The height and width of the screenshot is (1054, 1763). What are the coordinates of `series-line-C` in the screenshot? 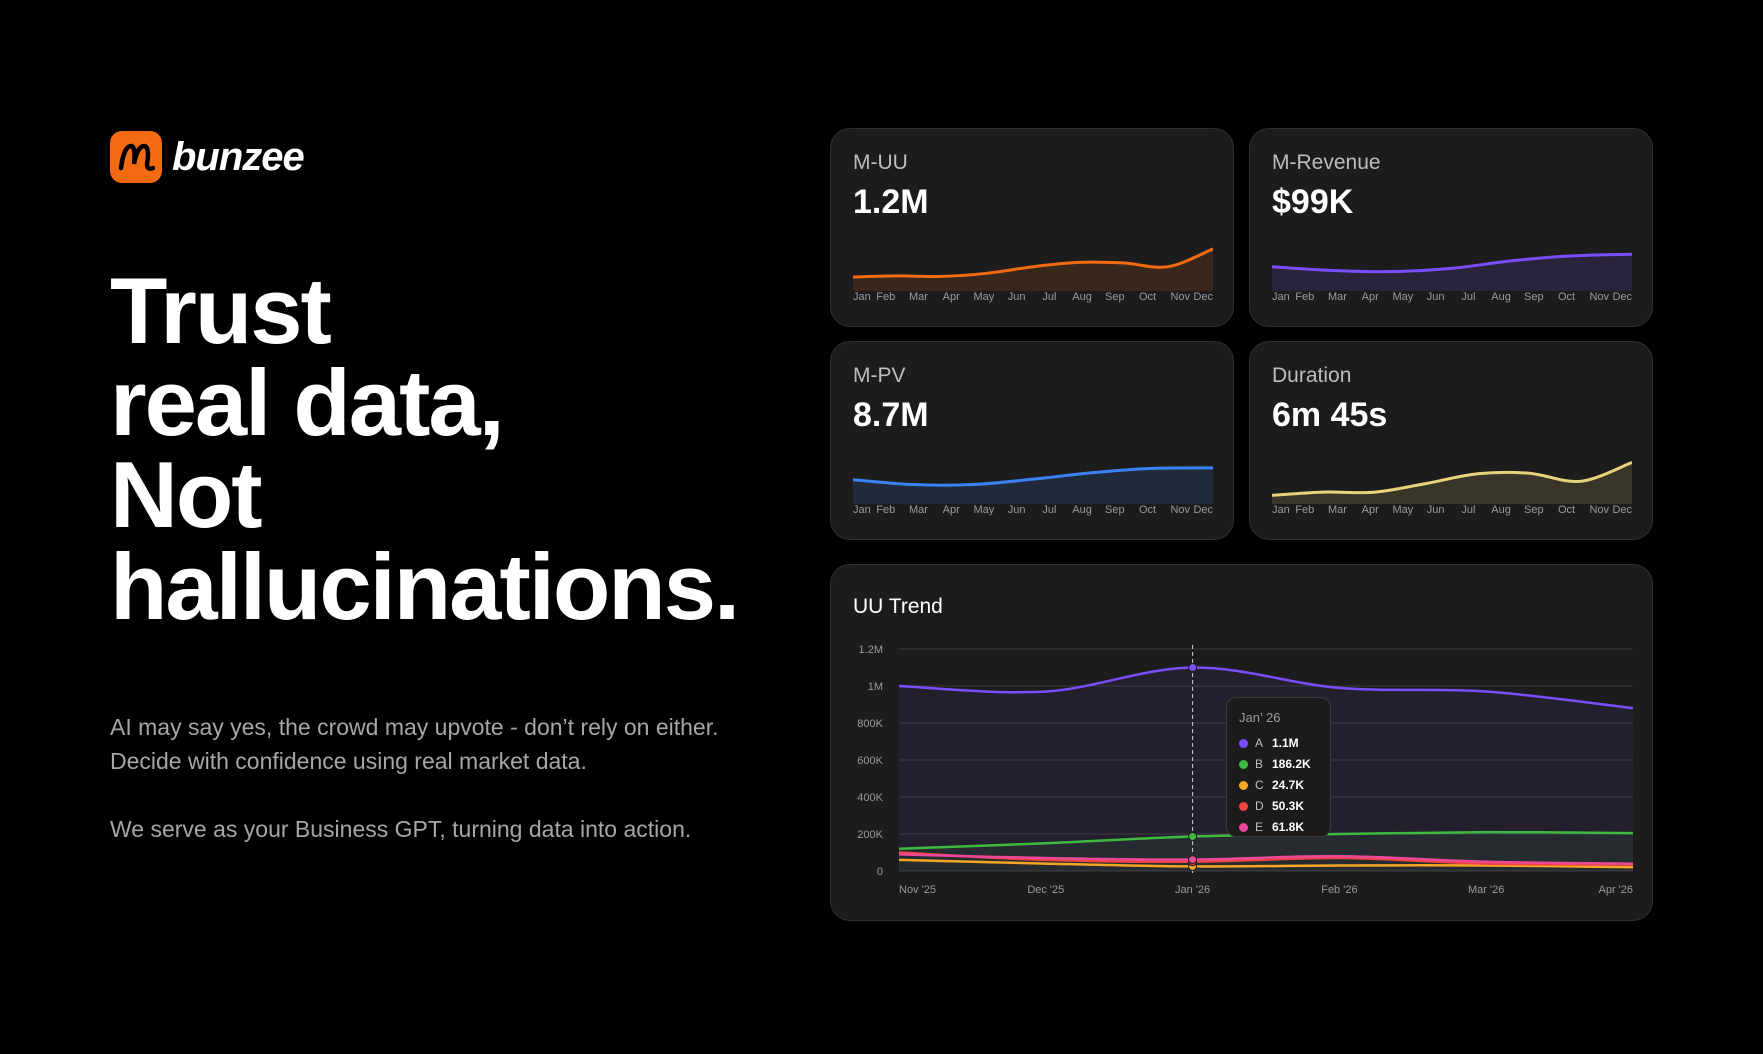 It's located at (1266, 863).